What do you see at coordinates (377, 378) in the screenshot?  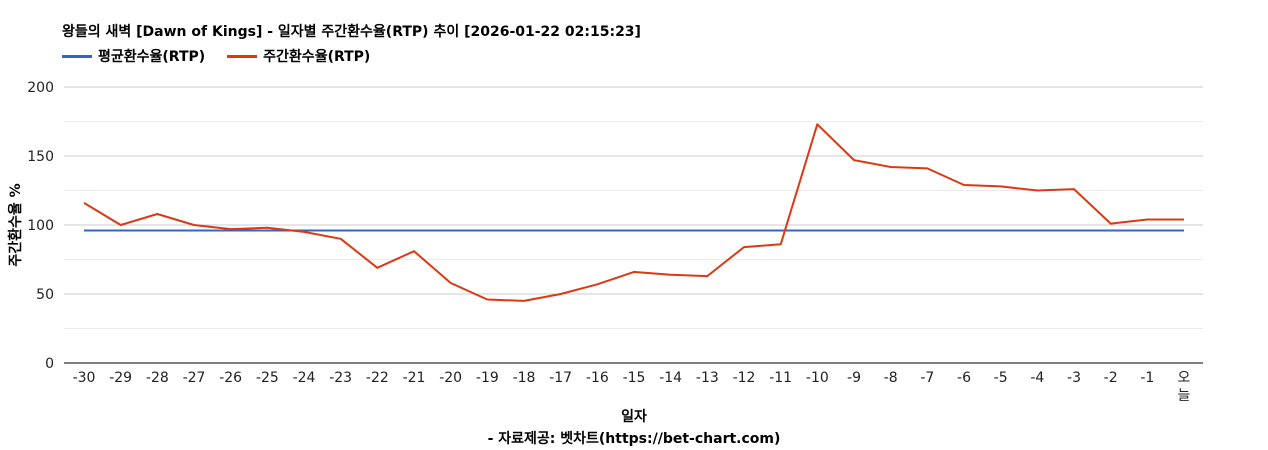 I see `x-tick-label: -22` at bounding box center [377, 378].